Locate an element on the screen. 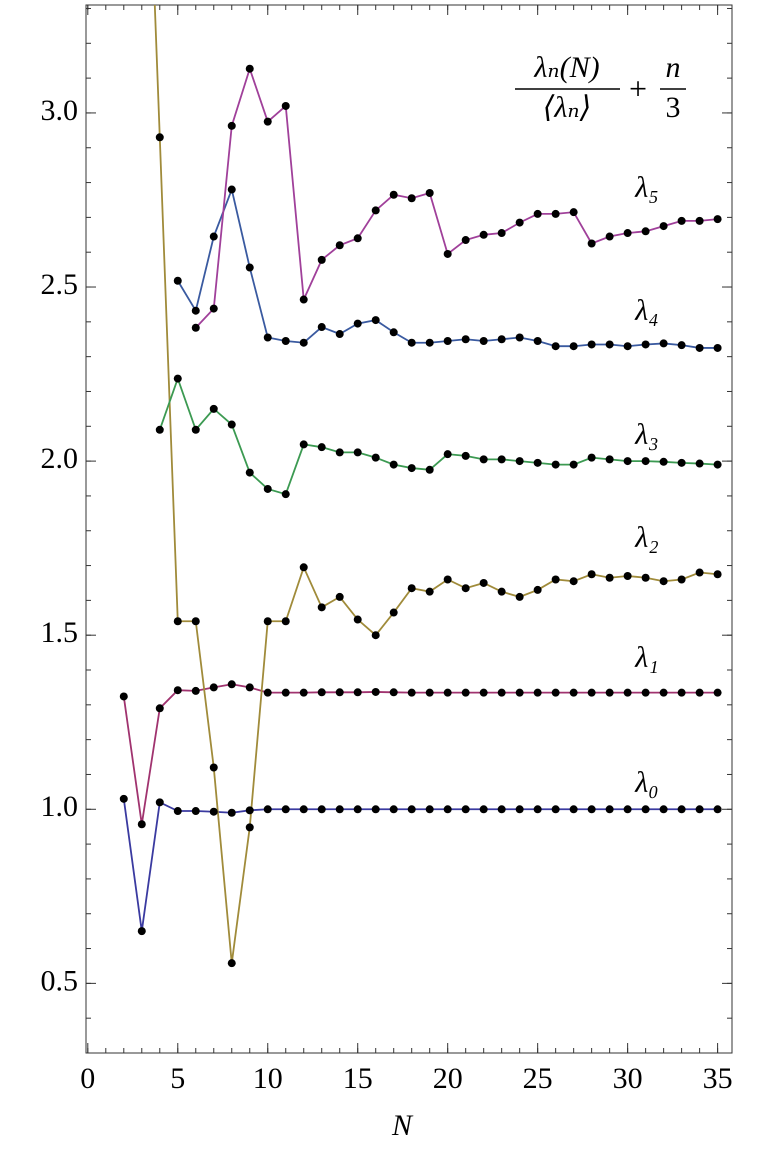  formula-denominator: ⟨λₙ⟩ is located at coordinates (567, 107).